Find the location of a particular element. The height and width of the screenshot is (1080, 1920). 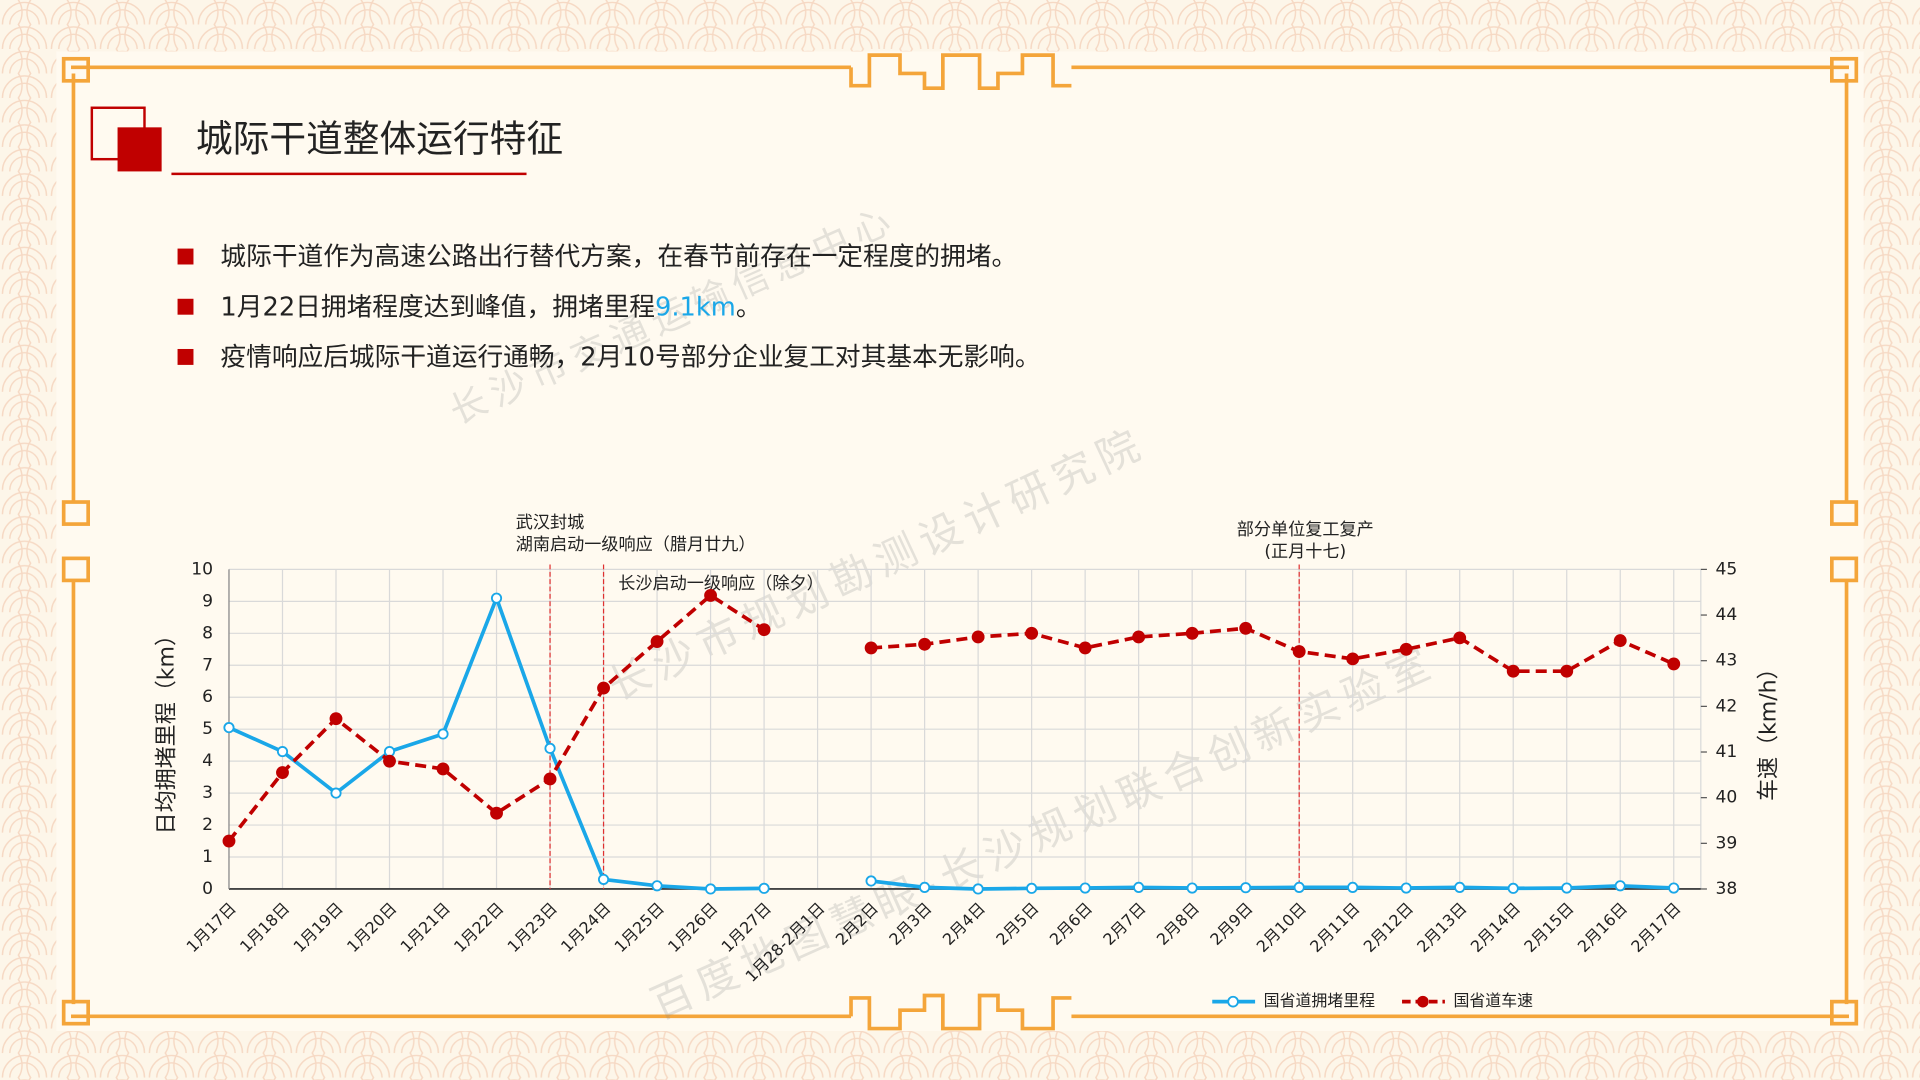

y2-axis-label: 车速（km/h） is located at coordinates (1768, 729).